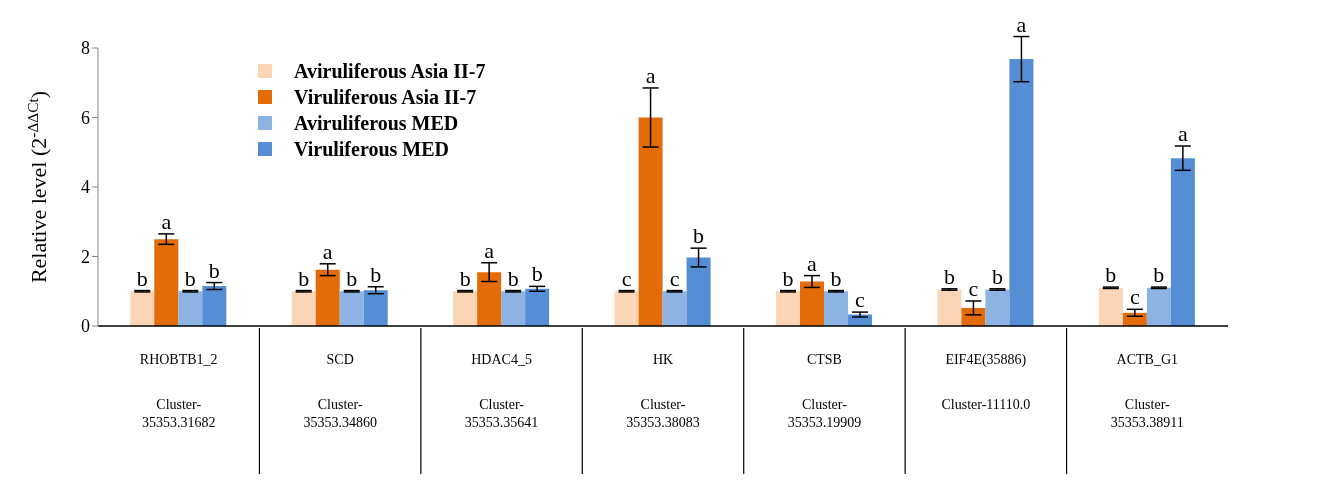  I want to click on category-label: SCD Cluster-35353.34860, so click(340, 391).